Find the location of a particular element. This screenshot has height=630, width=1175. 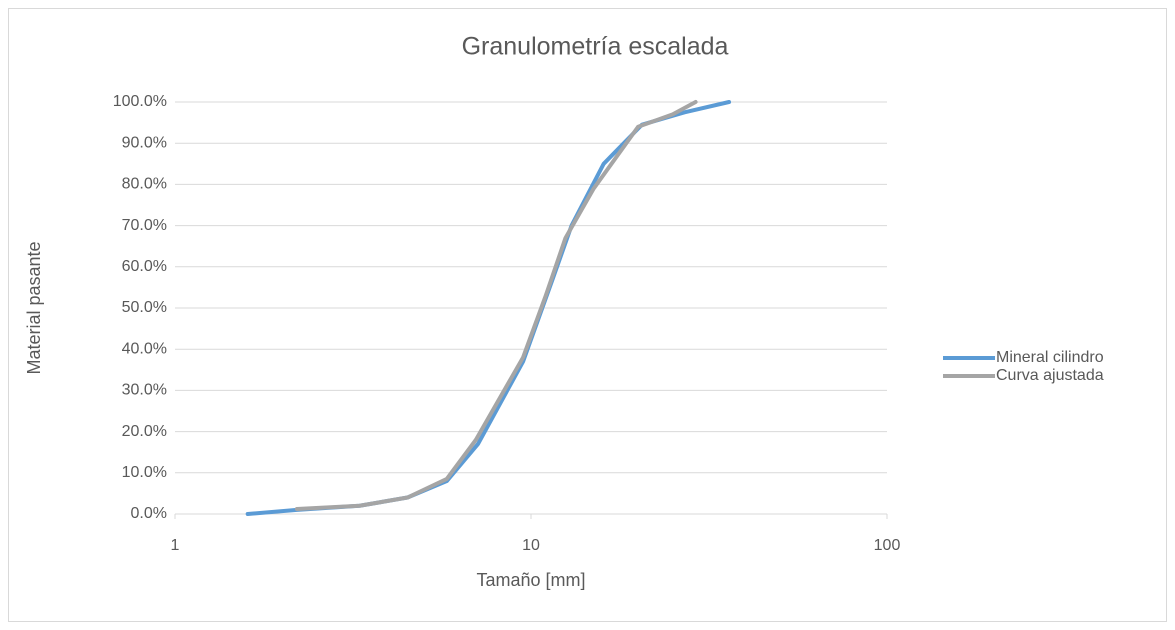

x-tick-label: 1 is located at coordinates (175, 545).